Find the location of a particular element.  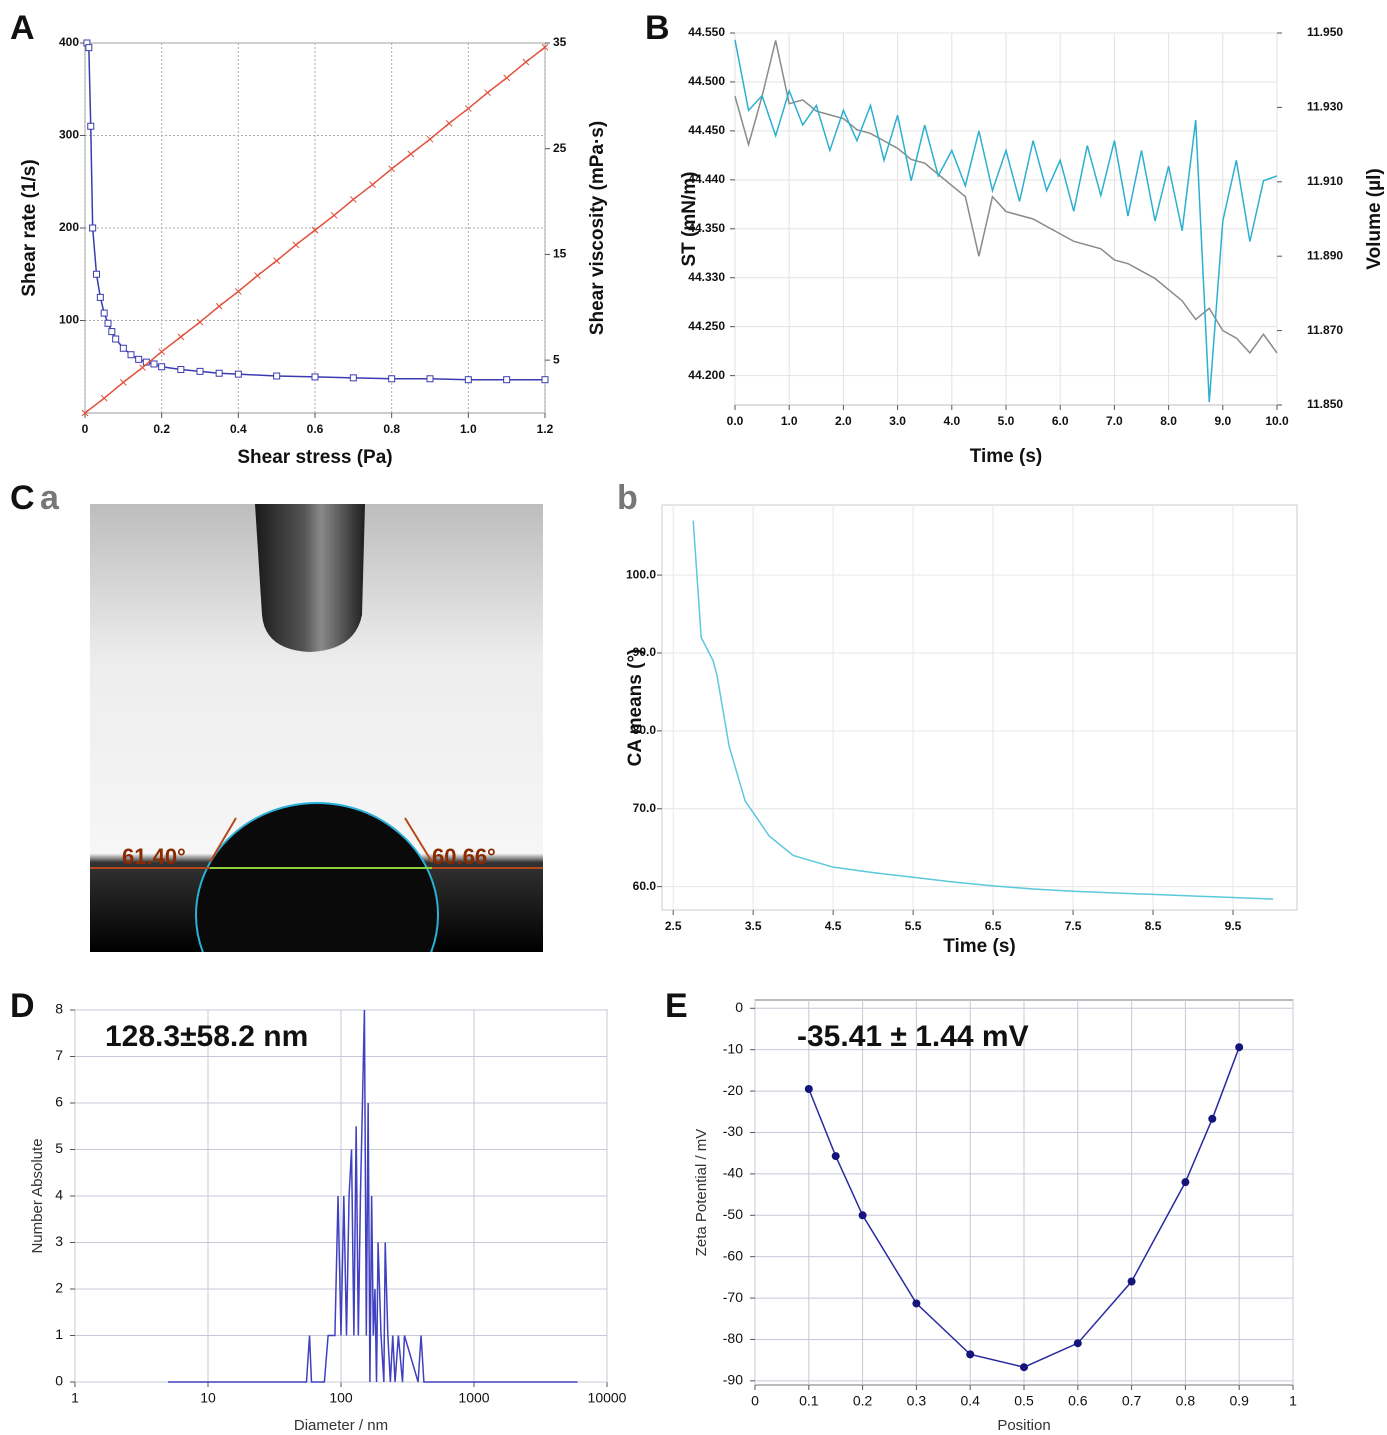

panel-label: b is located at coordinates (627, 498).